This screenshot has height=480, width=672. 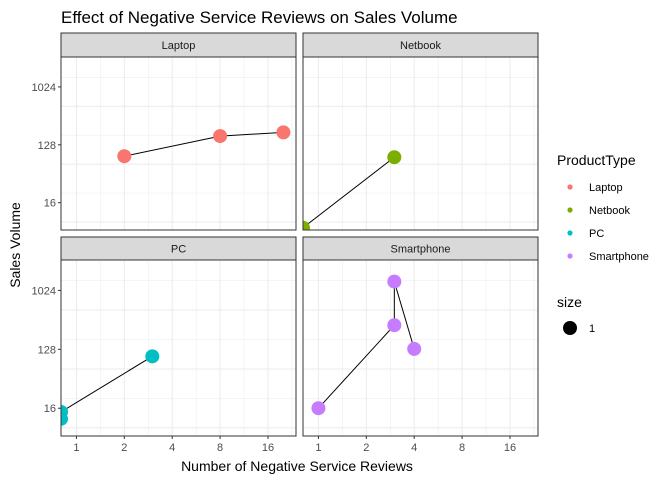 What do you see at coordinates (592, 329) in the screenshot?
I see `legend-label-size: 1` at bounding box center [592, 329].